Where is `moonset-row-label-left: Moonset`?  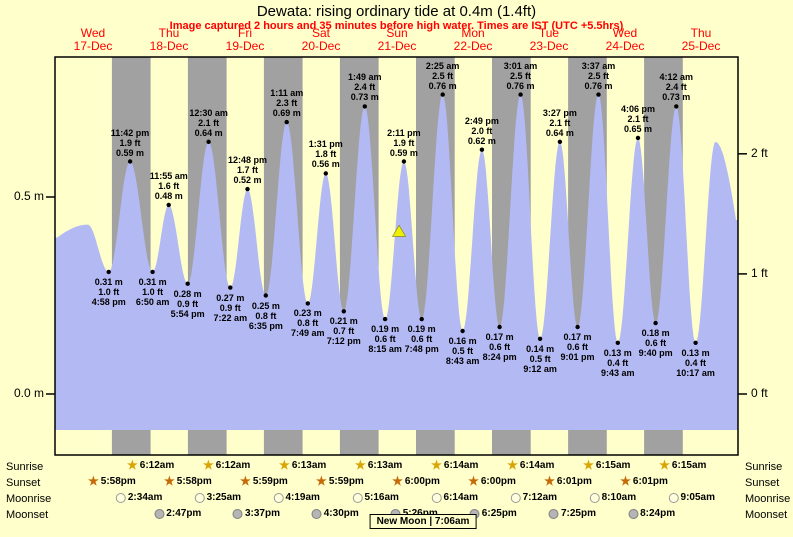
moonset-row-label-left: Moonset is located at coordinates (27, 515).